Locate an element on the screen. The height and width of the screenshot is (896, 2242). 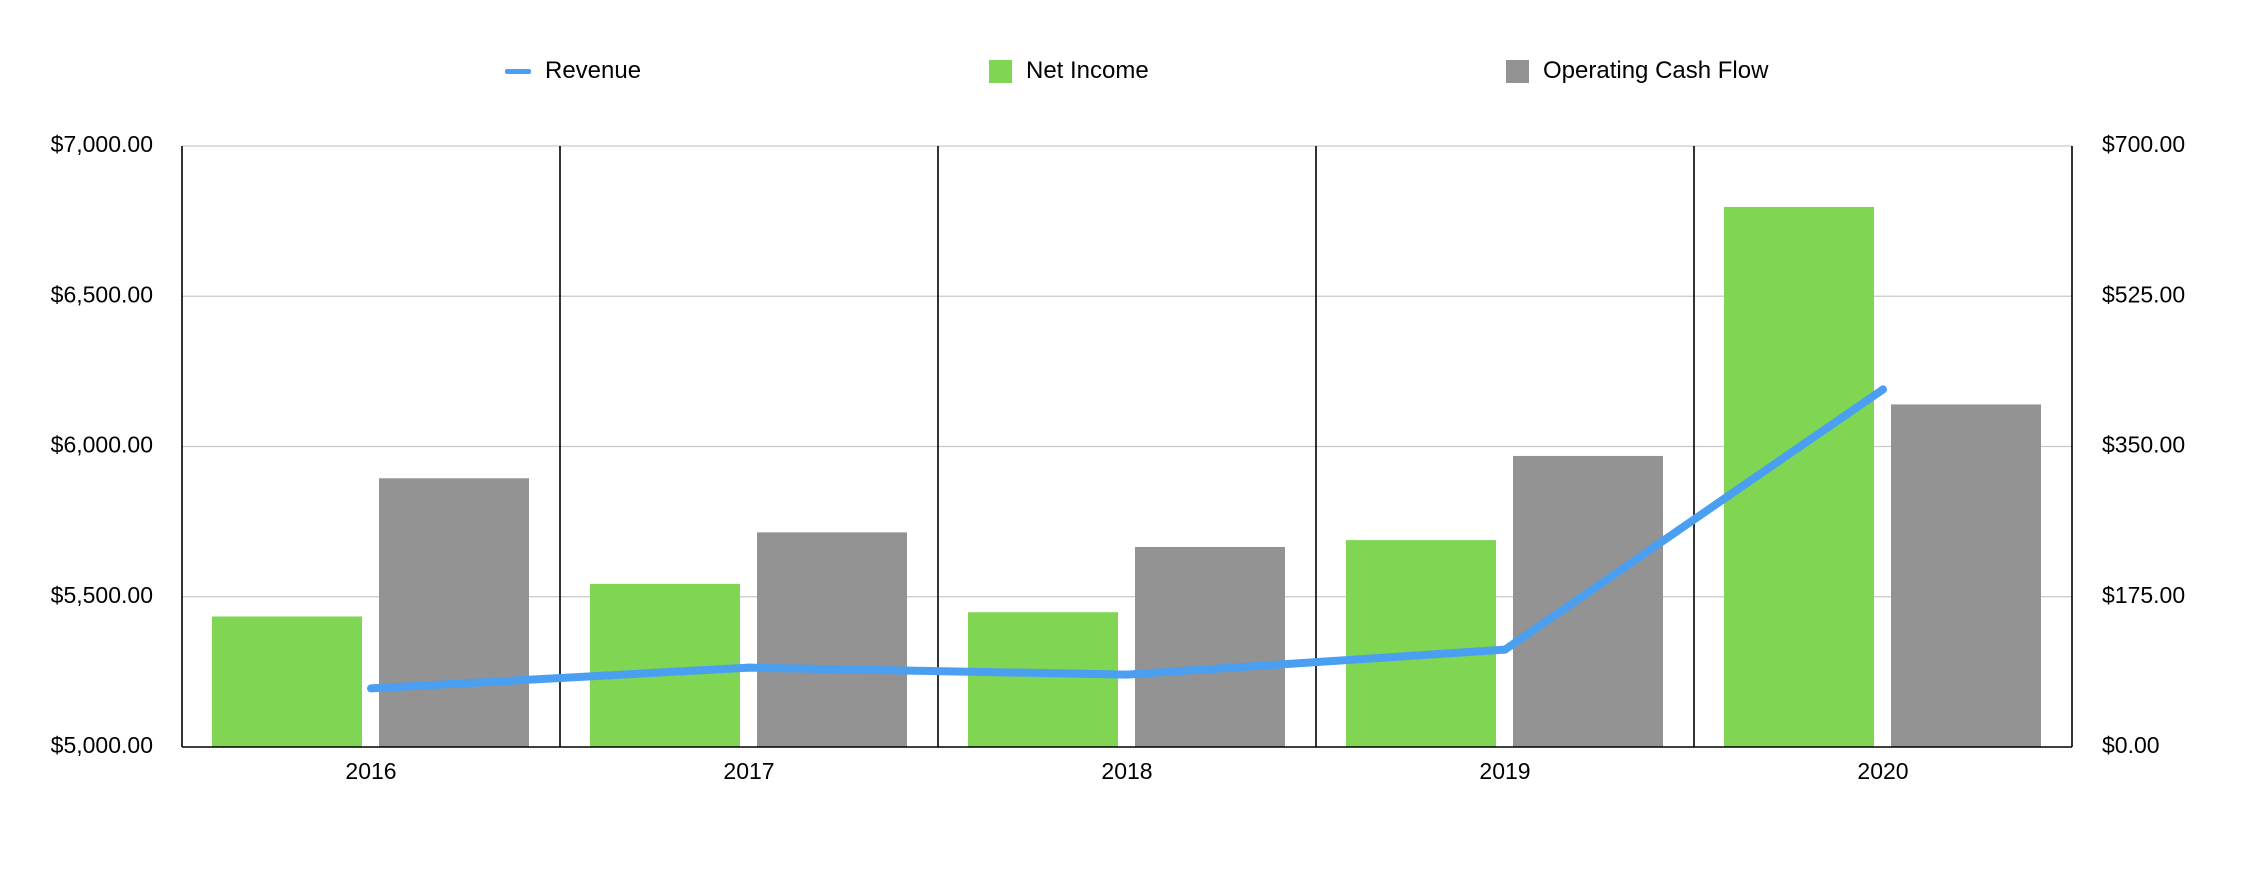
legend-item-net-income: Net Income is located at coordinates (1069, 71).